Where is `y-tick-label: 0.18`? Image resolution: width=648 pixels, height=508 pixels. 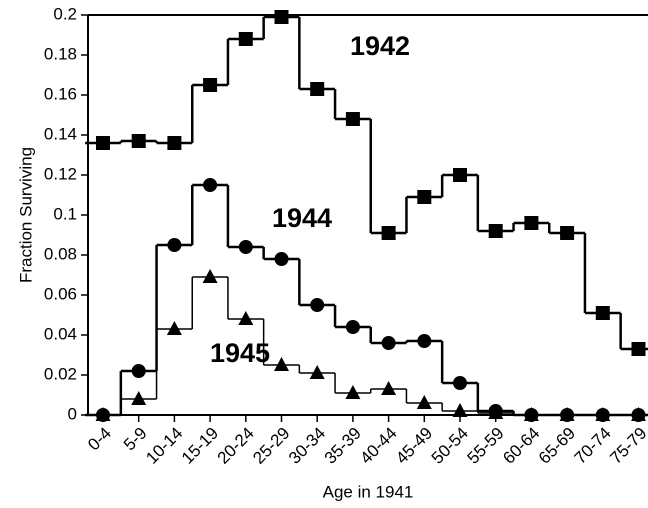 y-tick-label: 0.18 is located at coordinates (60, 53).